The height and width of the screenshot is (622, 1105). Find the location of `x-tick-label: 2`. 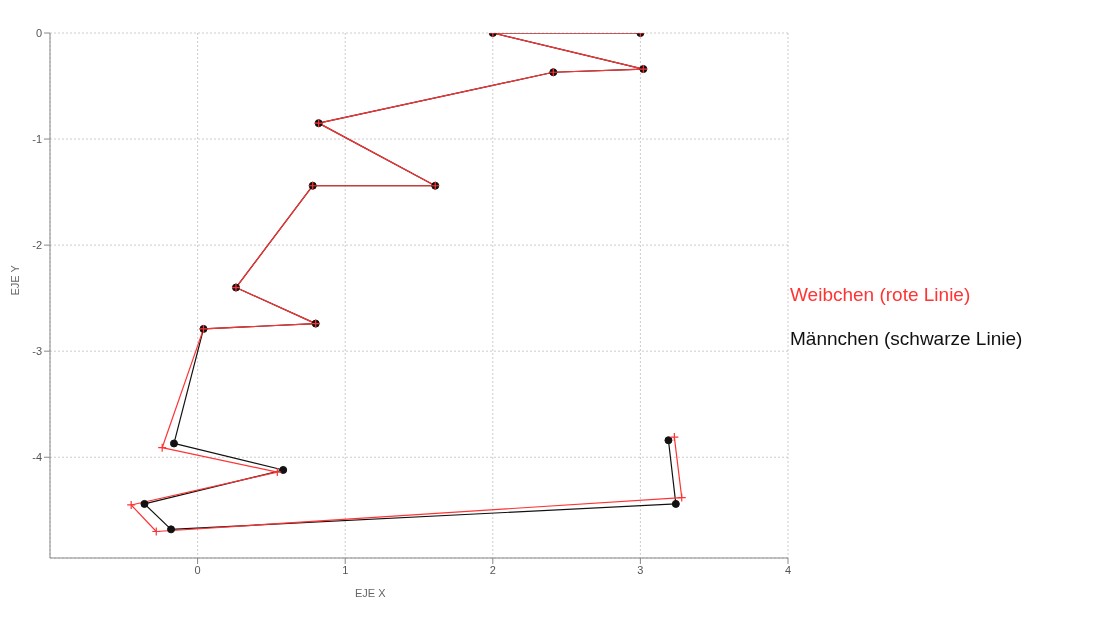

x-tick-label: 2 is located at coordinates (492, 569).